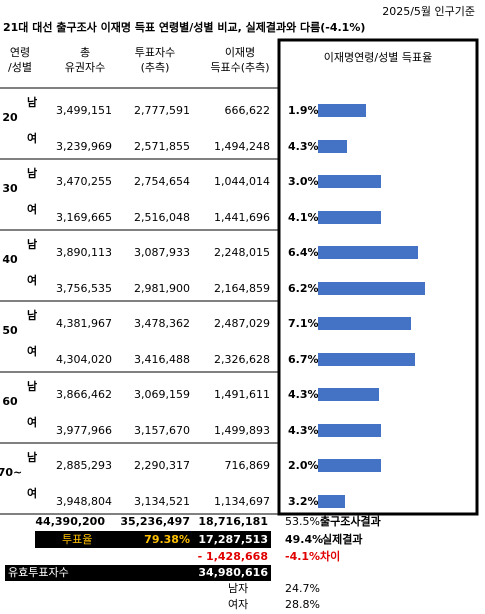 Image resolution: width=485 pixels, height=614 pixels. I want to click on cell: 7.1%, so click(303, 323).